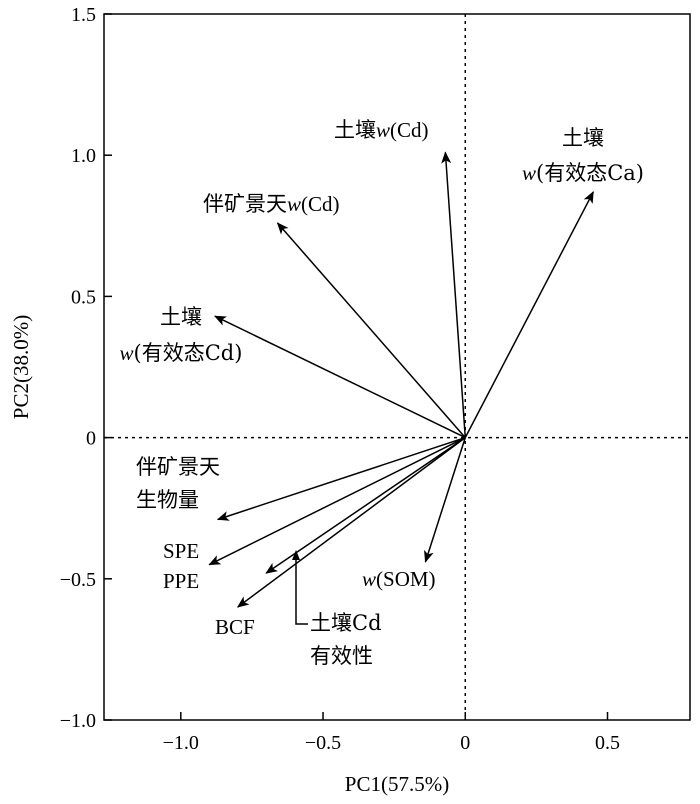 This screenshot has height=804, width=700. Describe the element at coordinates (235, 627) in the screenshot. I see `label-bcf: BCF` at that location.